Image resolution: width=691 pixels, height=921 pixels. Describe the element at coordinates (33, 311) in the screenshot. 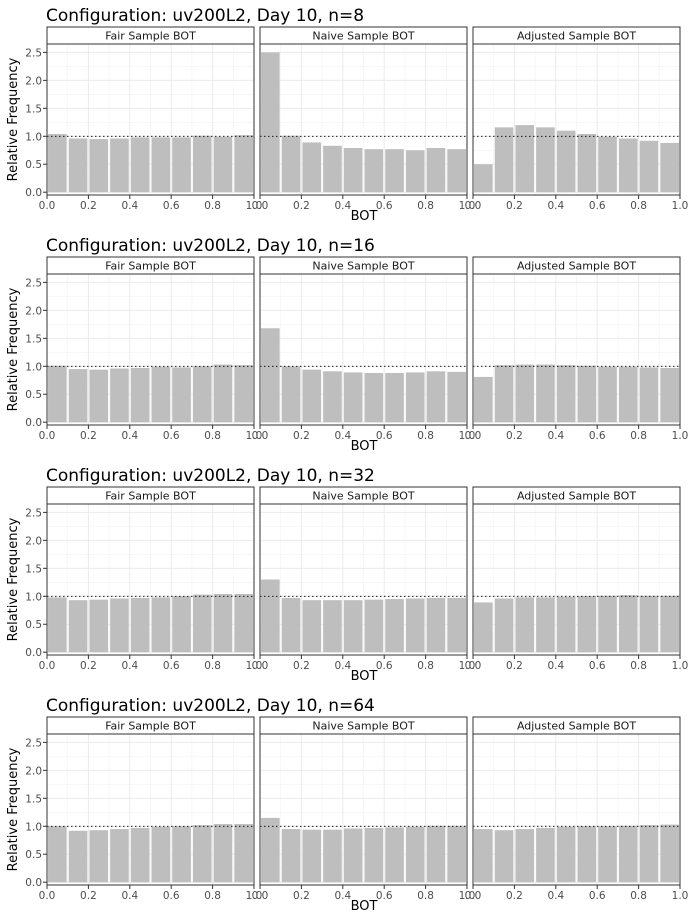

I see `y-tick-label: 2.0` at that location.